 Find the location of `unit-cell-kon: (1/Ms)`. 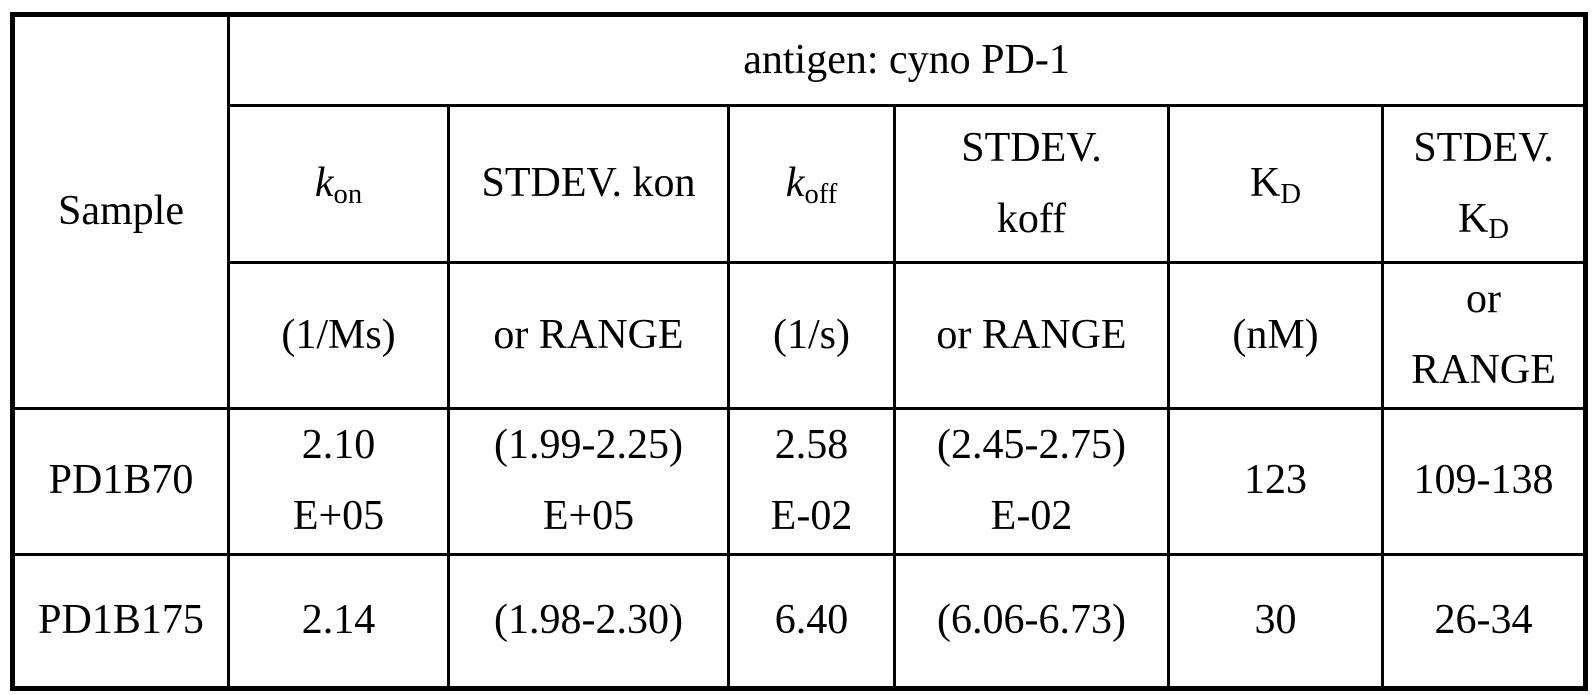

unit-cell-kon: (1/Ms) is located at coordinates (338, 335).